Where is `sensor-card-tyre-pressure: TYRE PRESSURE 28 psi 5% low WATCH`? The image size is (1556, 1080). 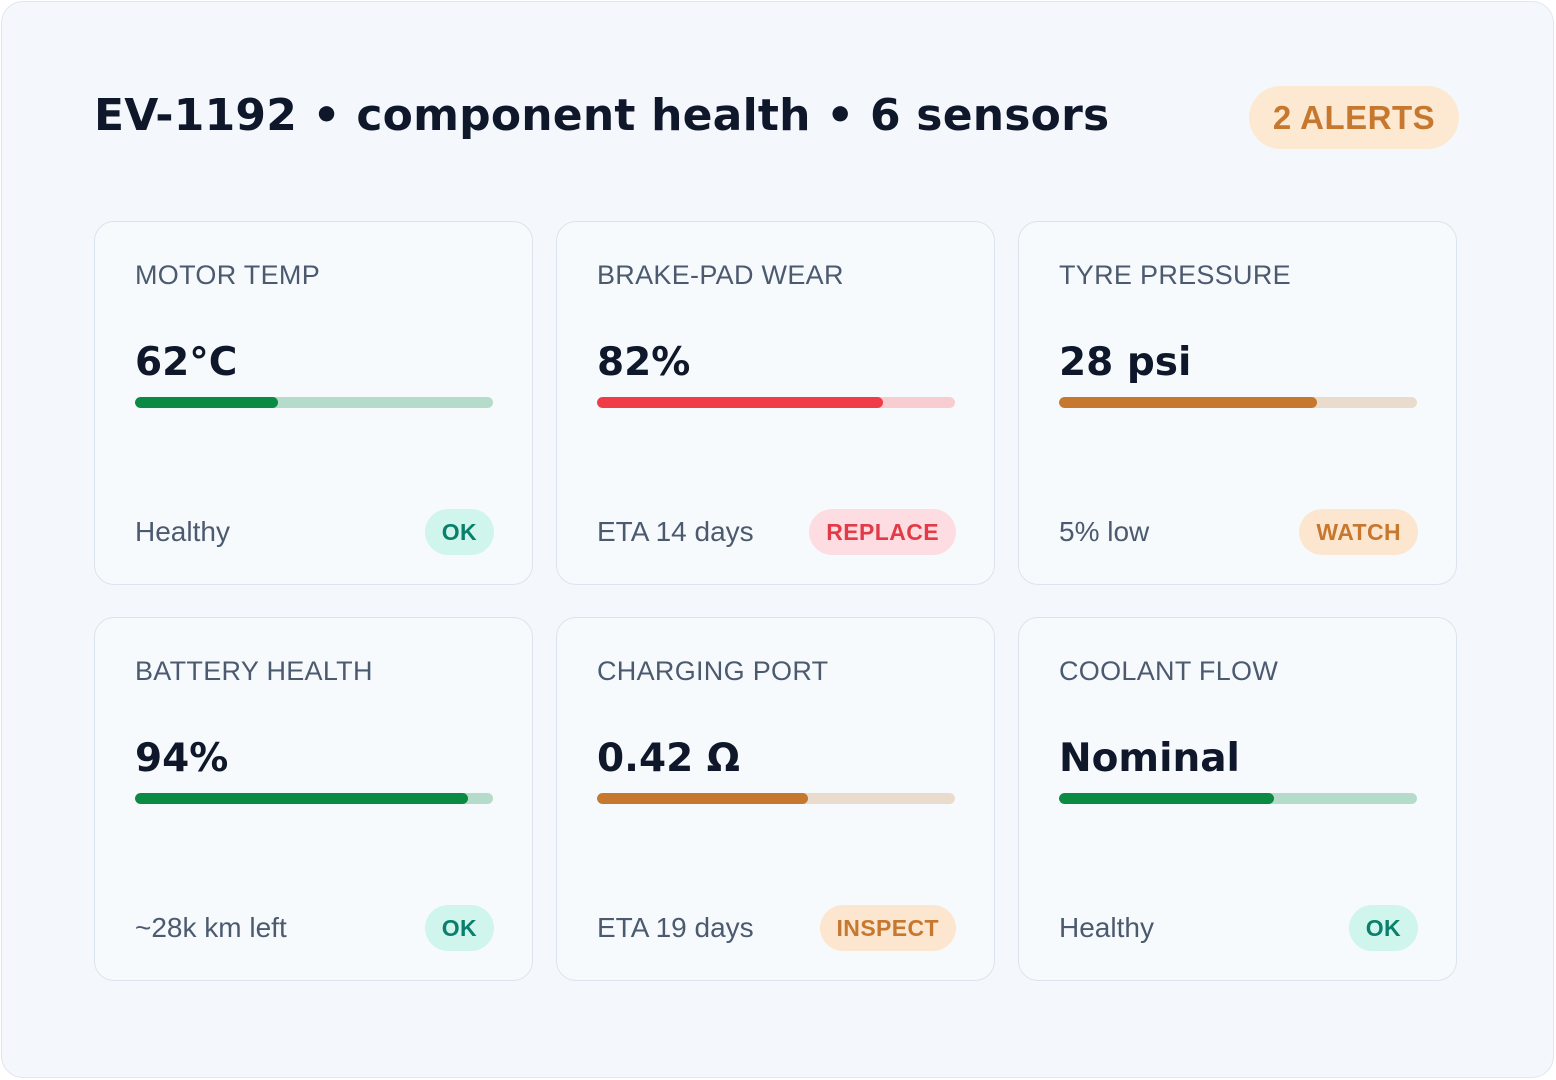
sensor-card-tyre-pressure: TYRE PRESSURE 28 psi 5% low WATCH is located at coordinates (1237, 403).